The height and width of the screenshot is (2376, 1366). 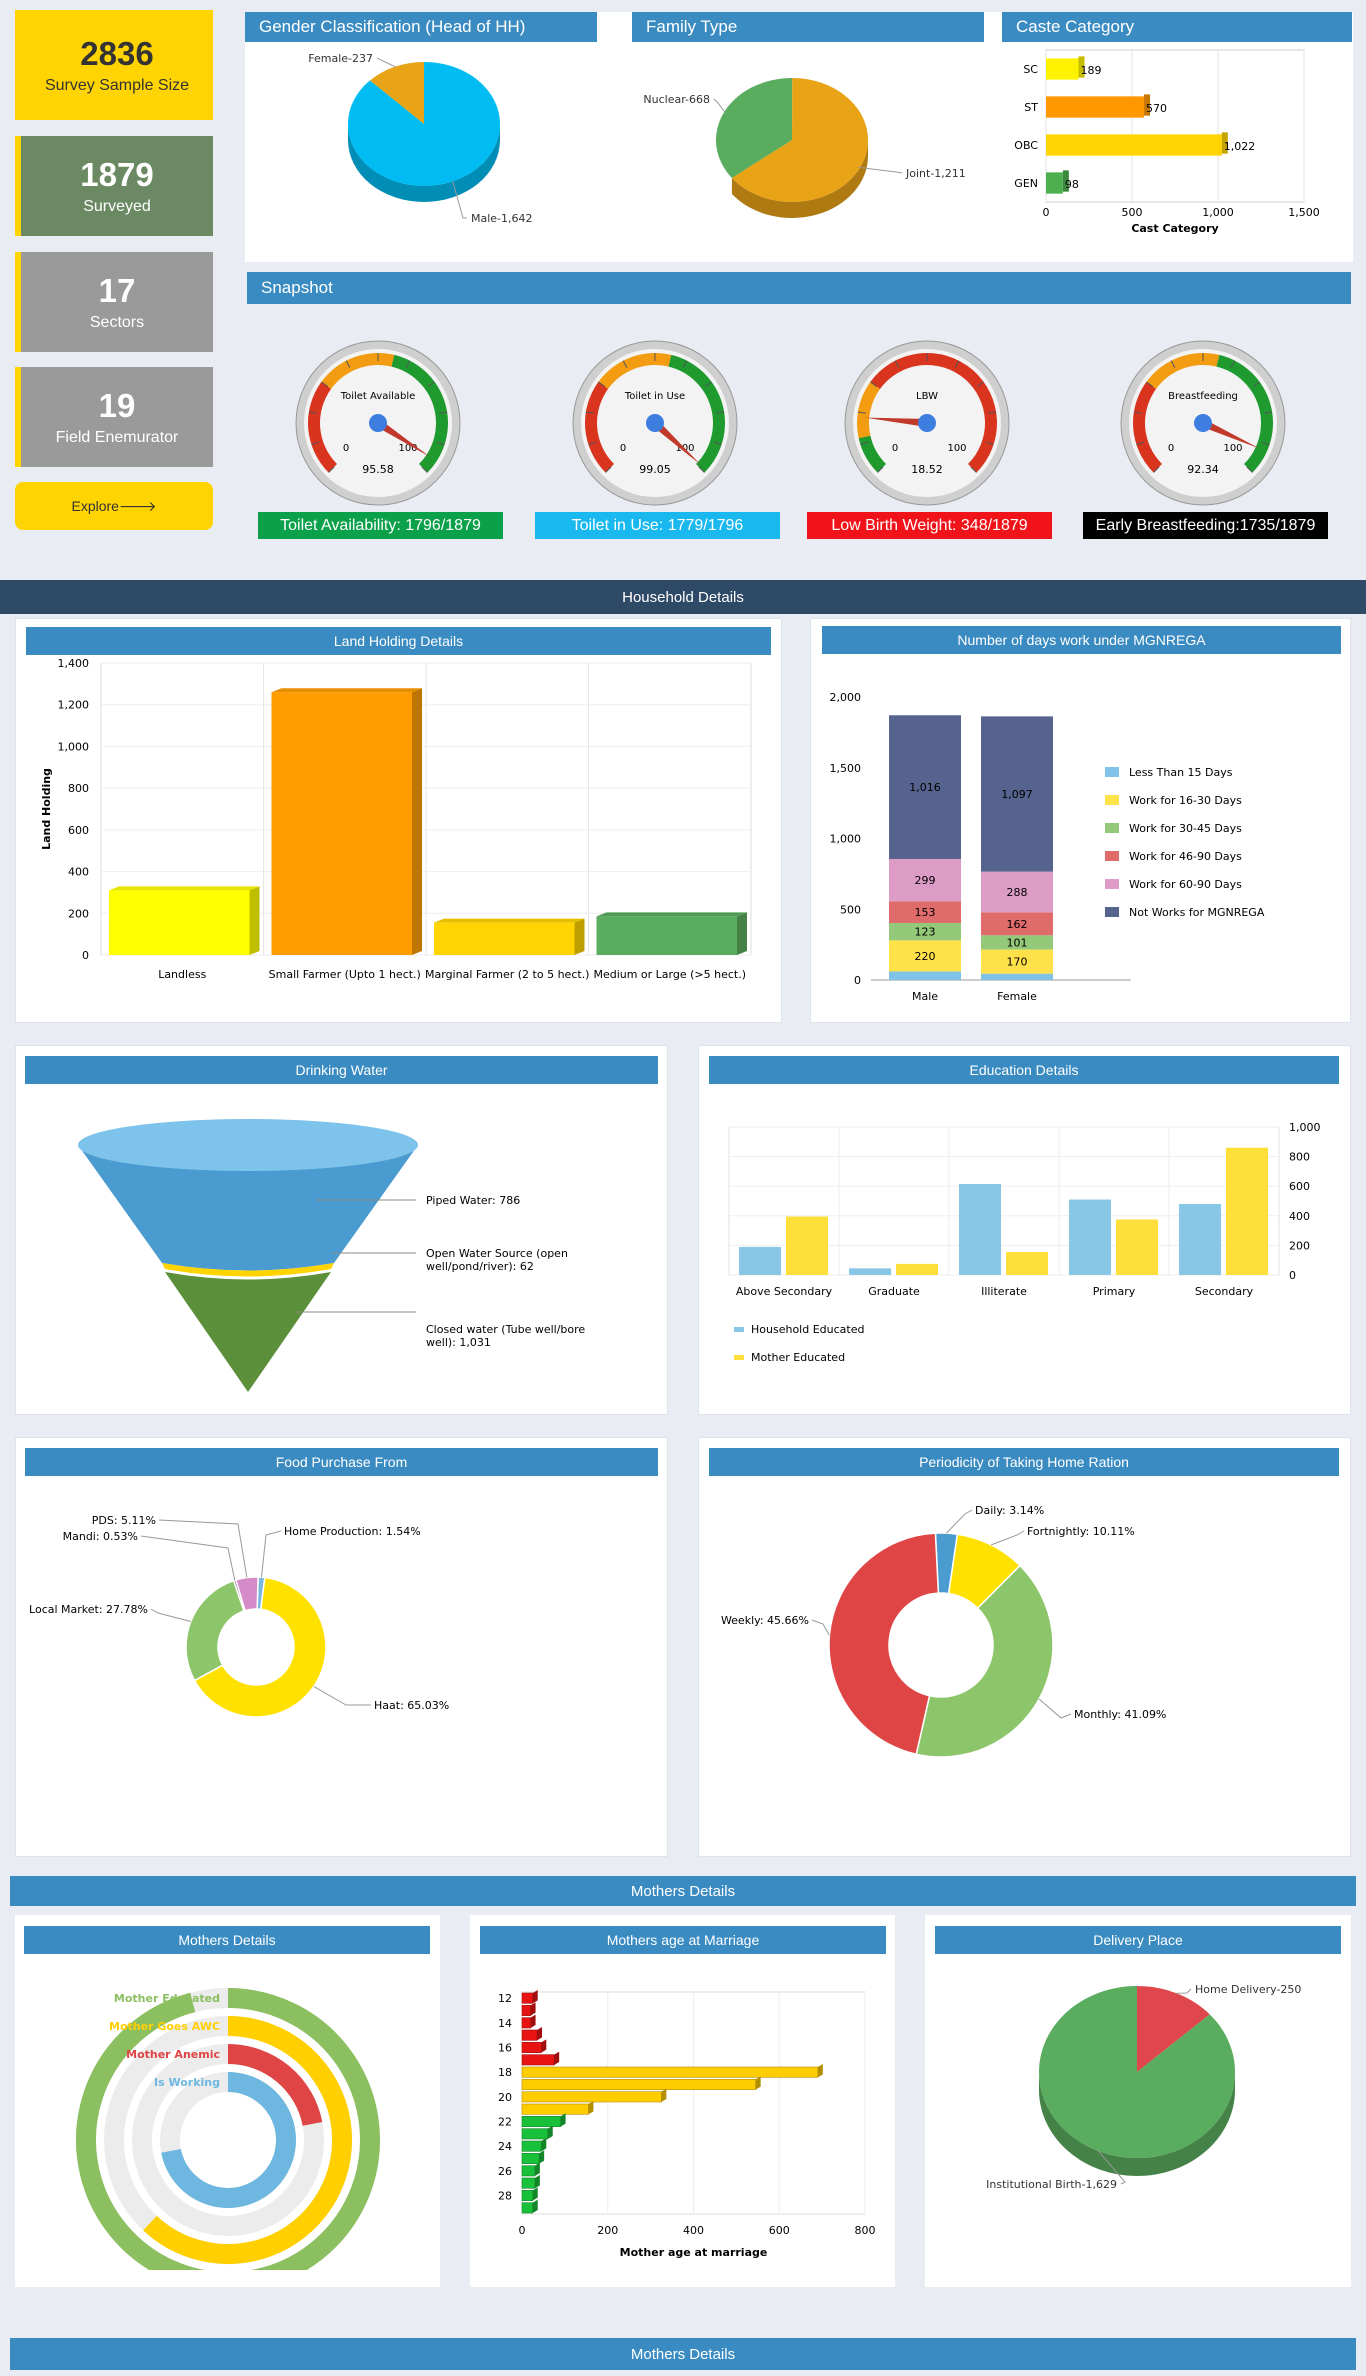 What do you see at coordinates (846, 697) in the screenshot?
I see `y-tick-label: 2,000` at bounding box center [846, 697].